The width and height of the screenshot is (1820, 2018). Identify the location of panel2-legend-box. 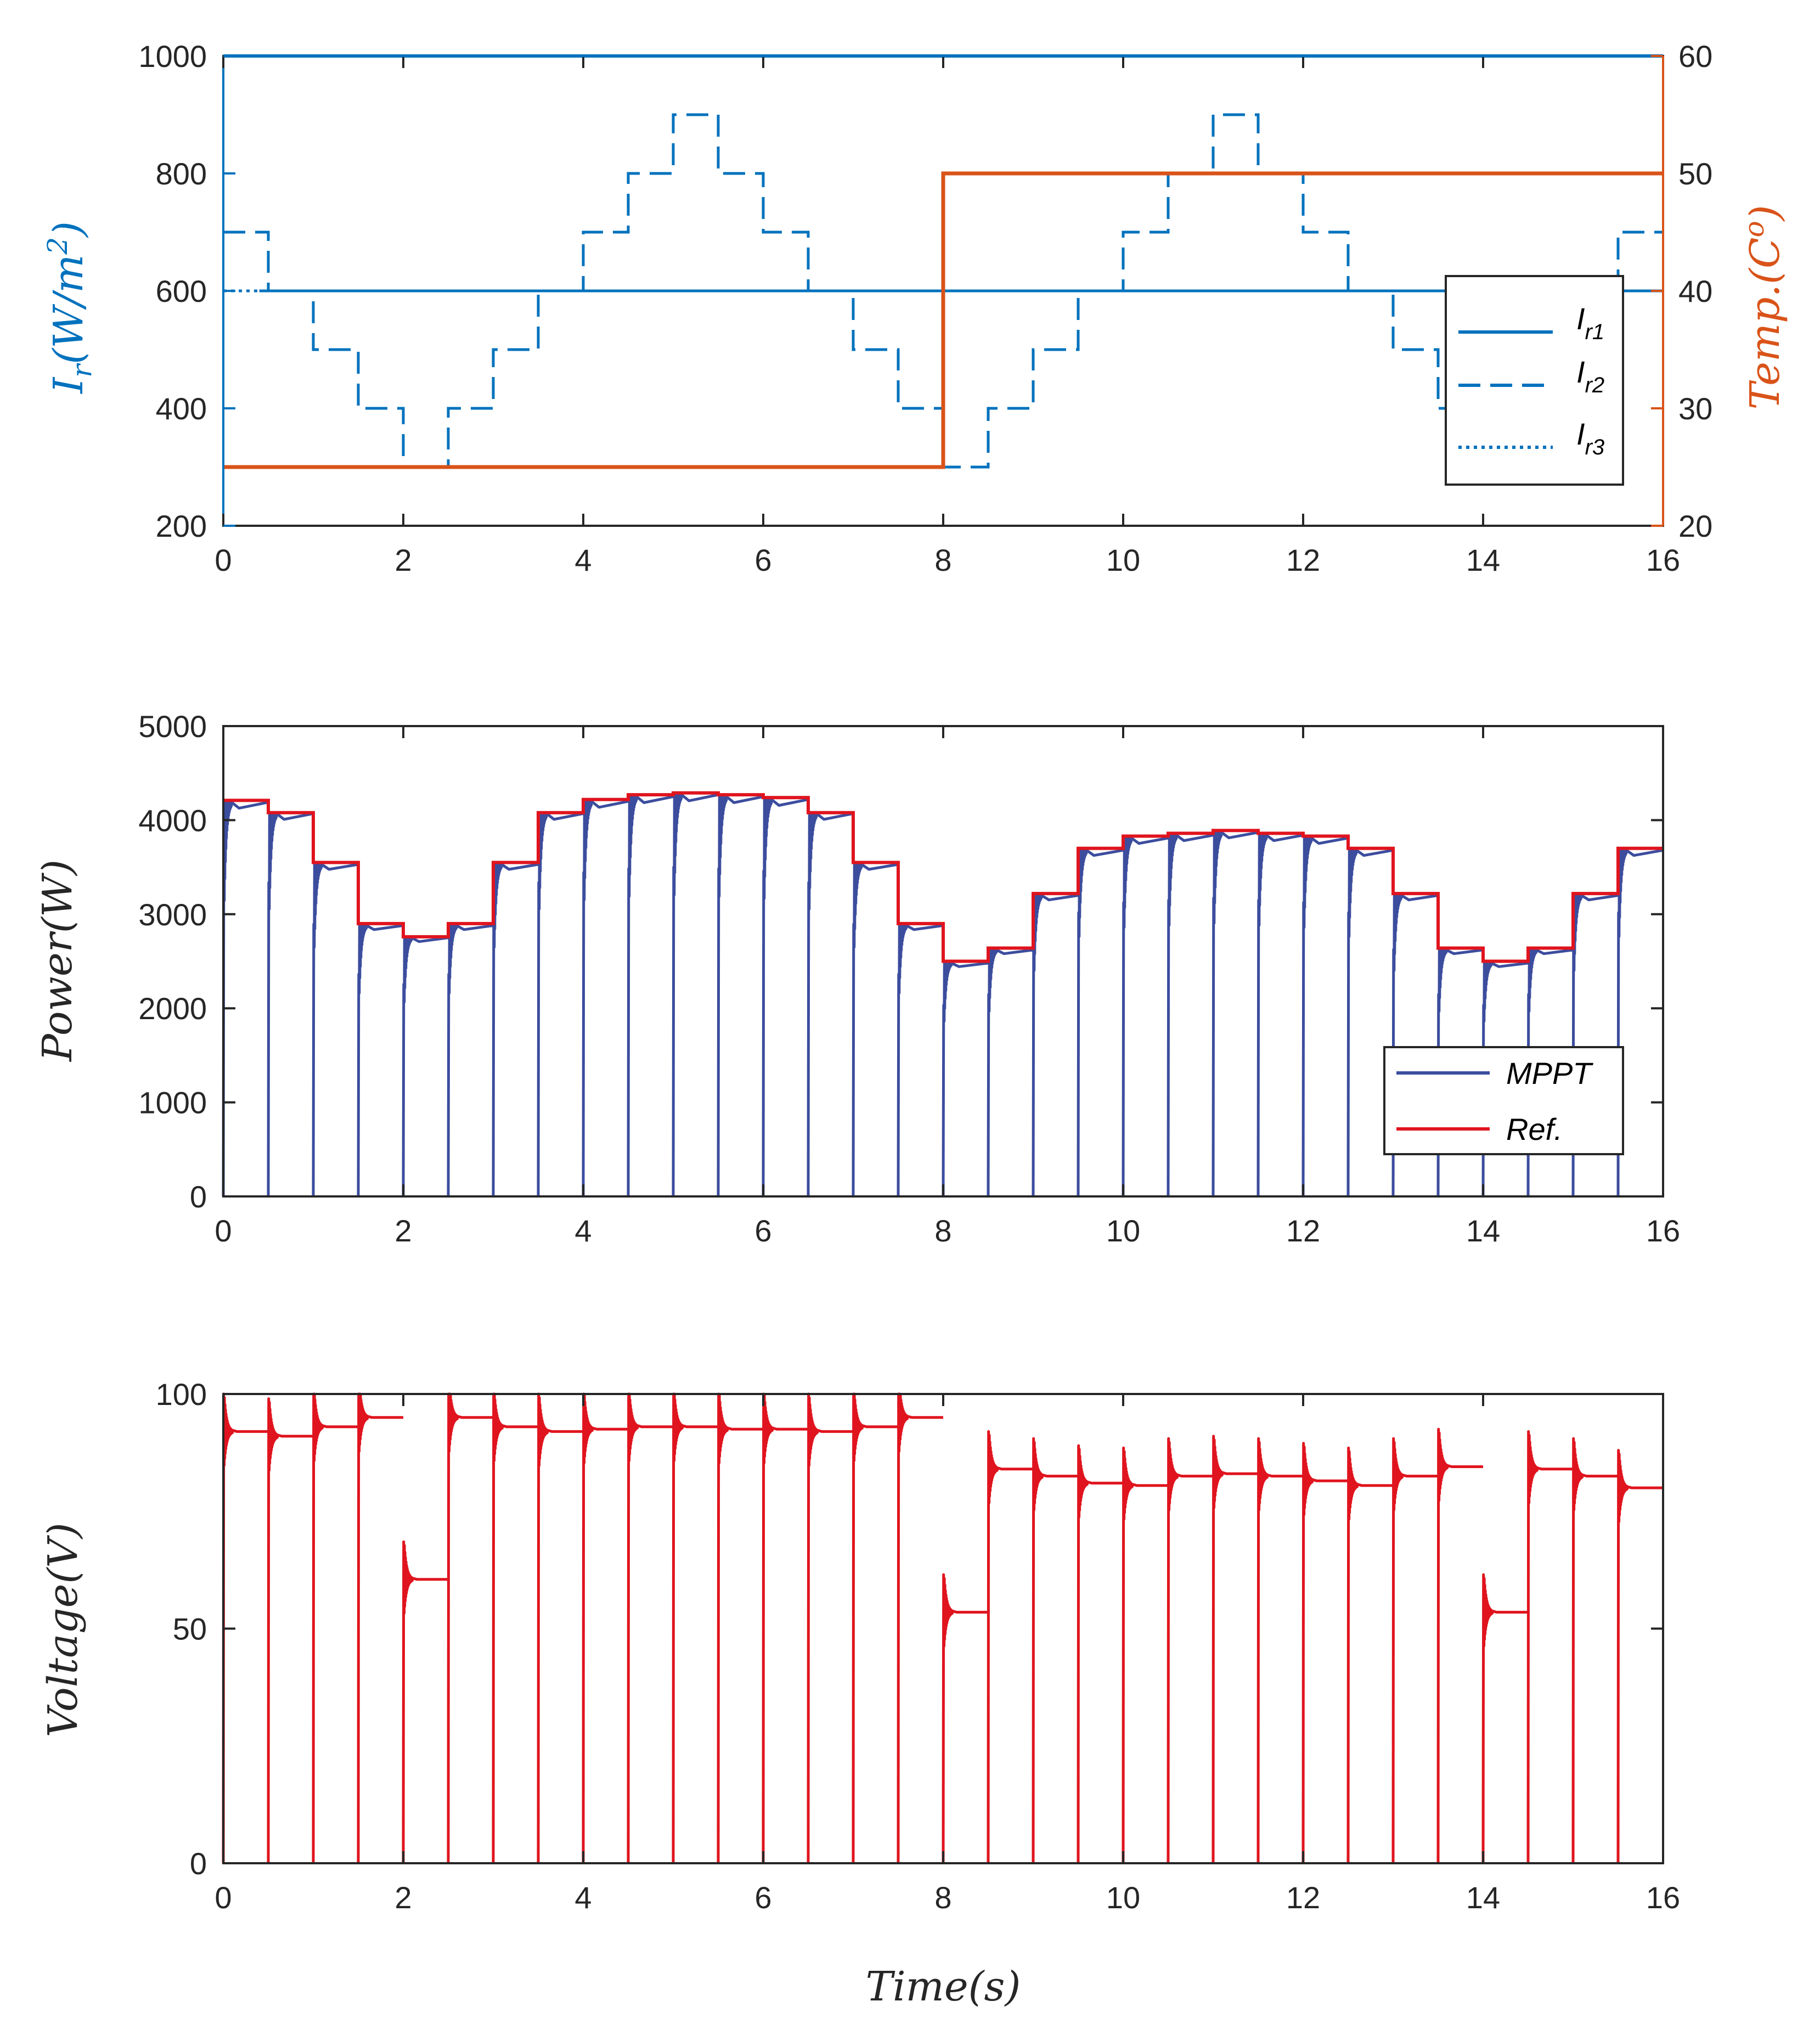
(1503, 1101).